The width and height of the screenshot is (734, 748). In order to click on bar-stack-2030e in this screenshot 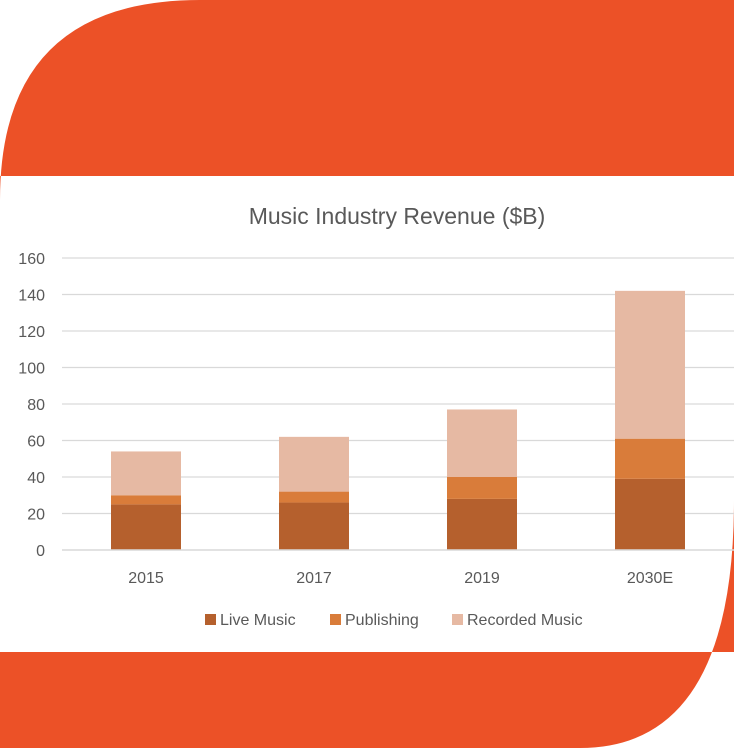, I will do `click(650, 420)`.